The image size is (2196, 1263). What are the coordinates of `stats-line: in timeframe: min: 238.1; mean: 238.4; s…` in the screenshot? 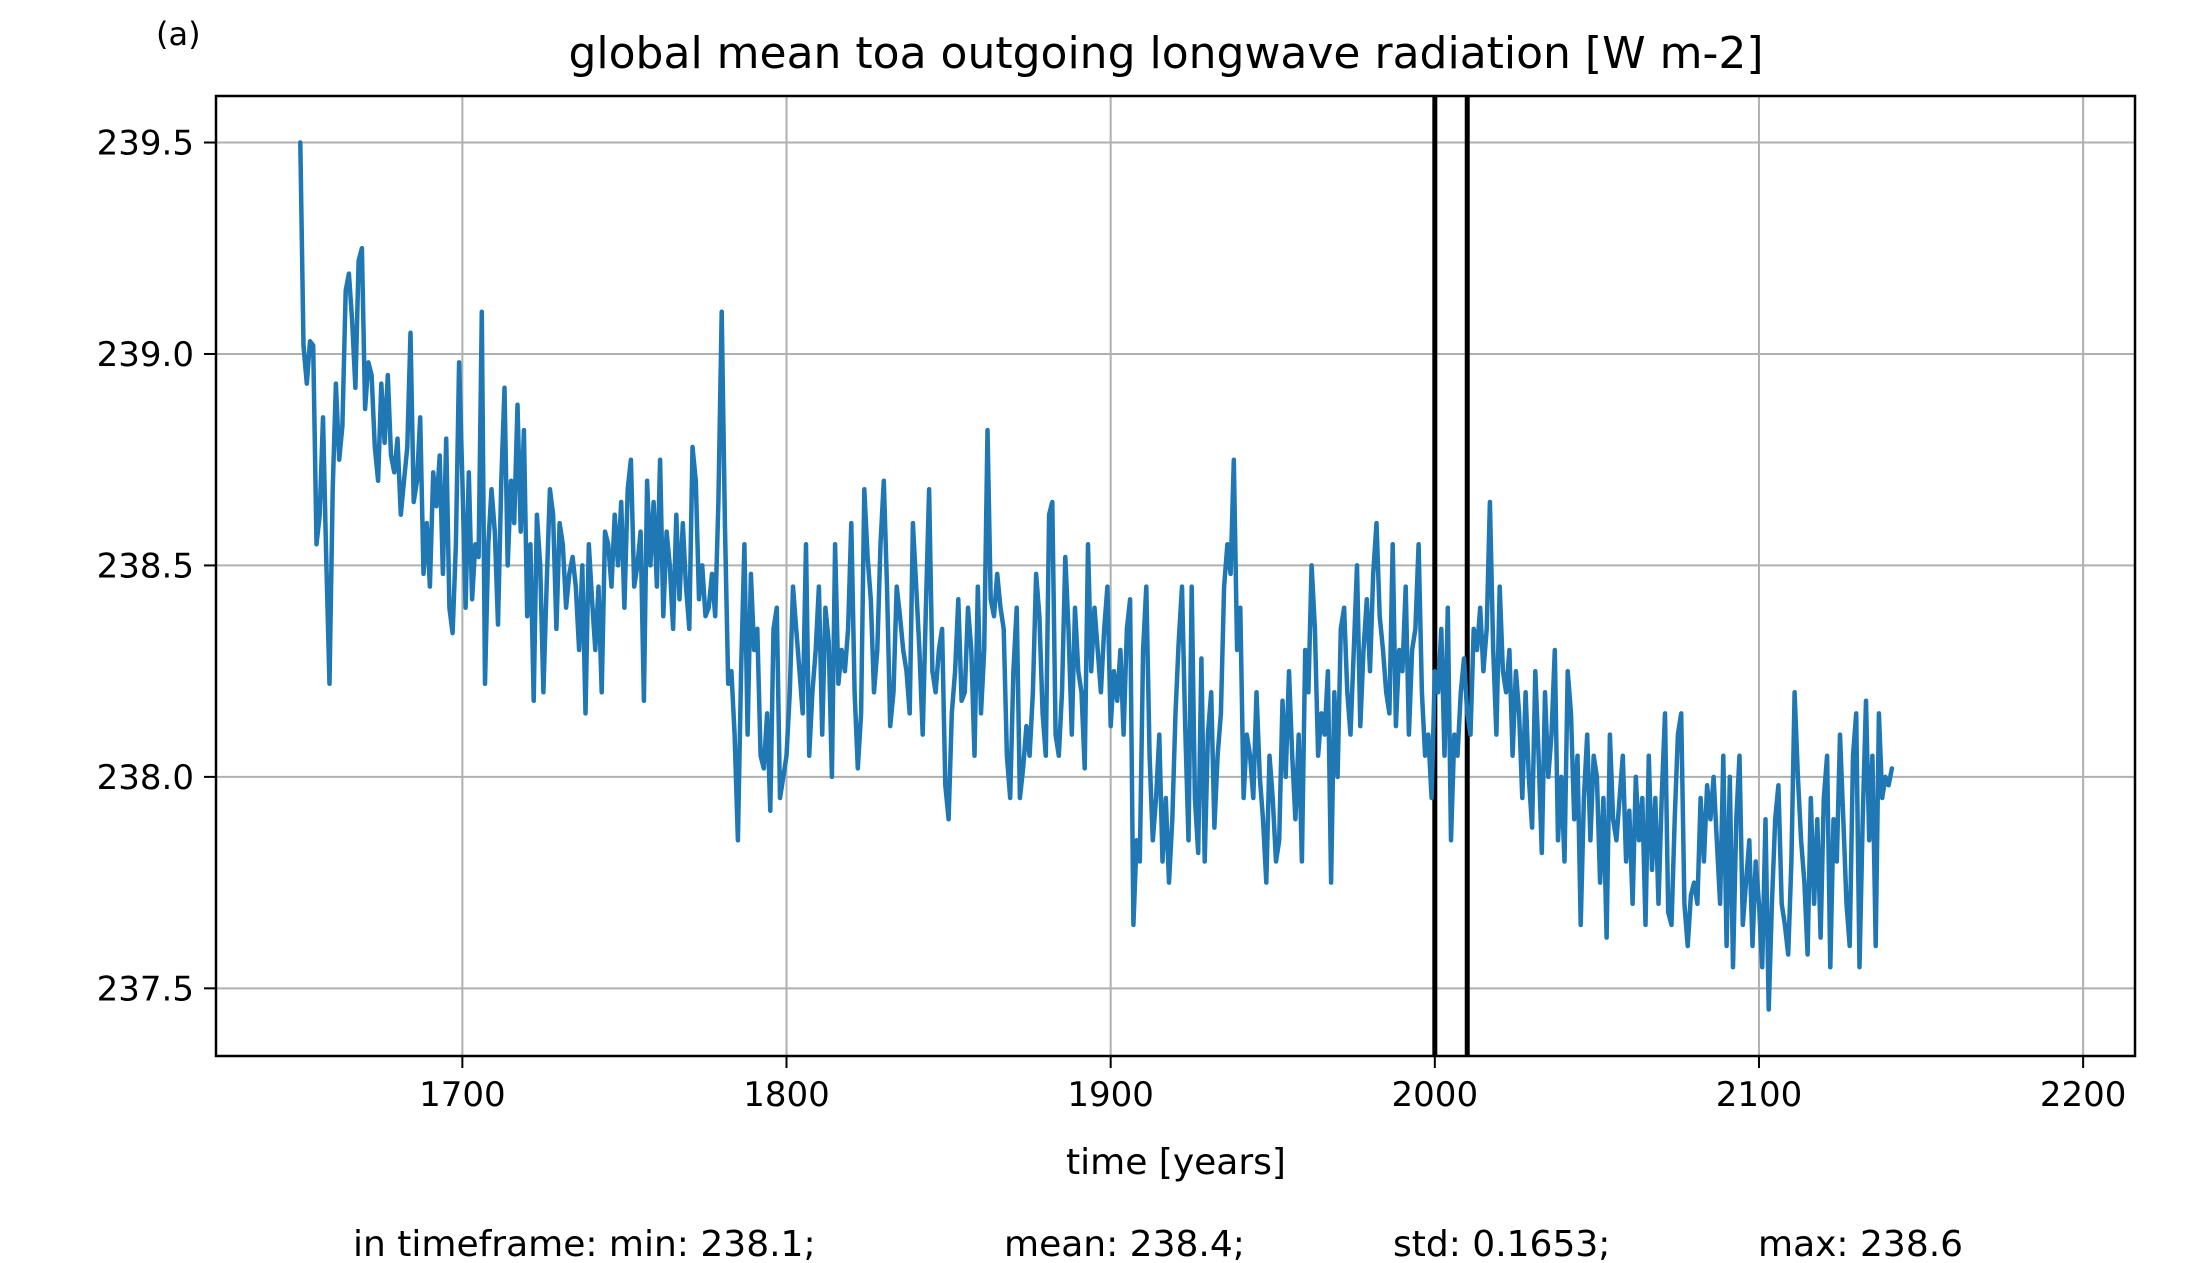 It's located at (1158, 1243).